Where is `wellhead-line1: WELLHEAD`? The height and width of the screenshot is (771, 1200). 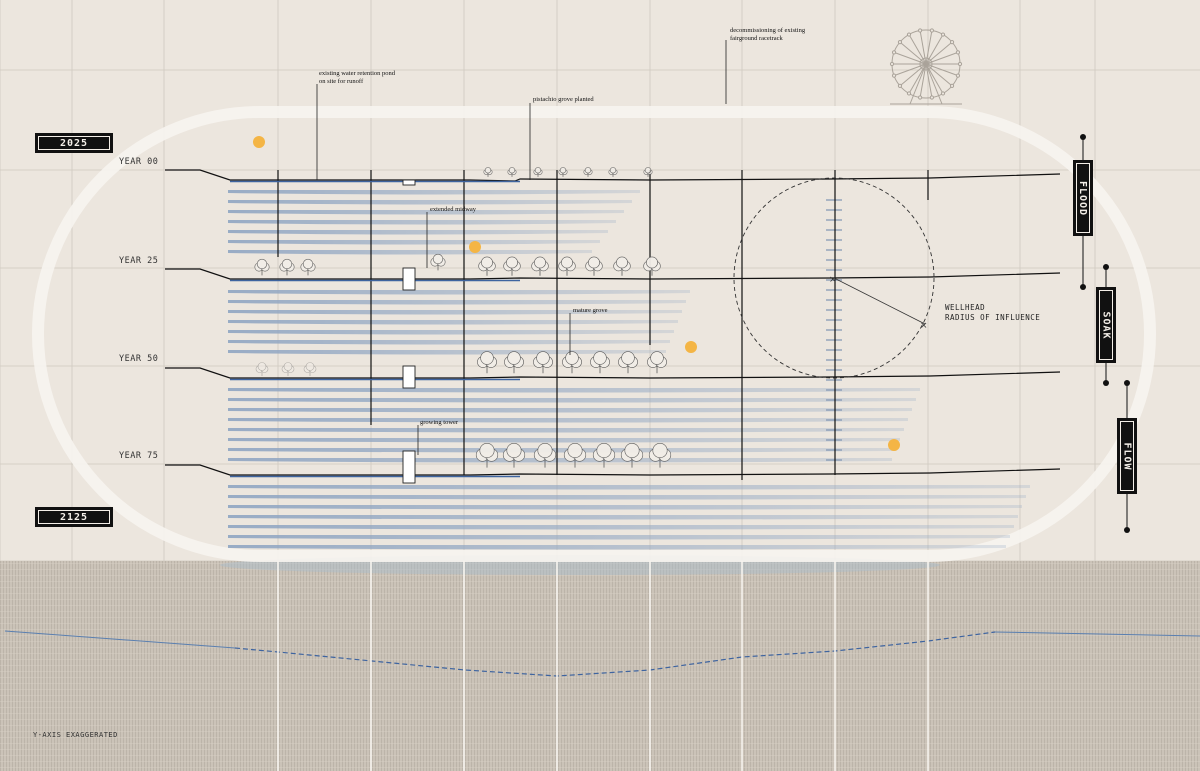
wellhead-line1: WELLHEAD is located at coordinates (965, 307).